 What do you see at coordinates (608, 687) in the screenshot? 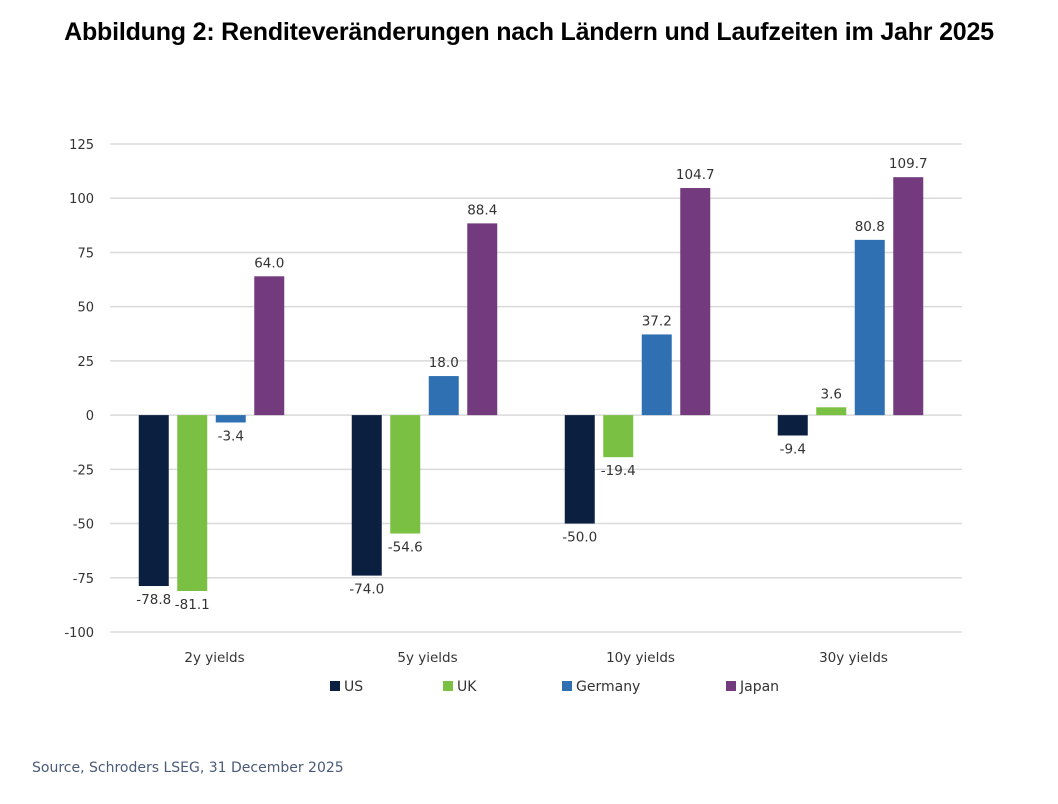
I see `legend-label-germany: Germany` at bounding box center [608, 687].